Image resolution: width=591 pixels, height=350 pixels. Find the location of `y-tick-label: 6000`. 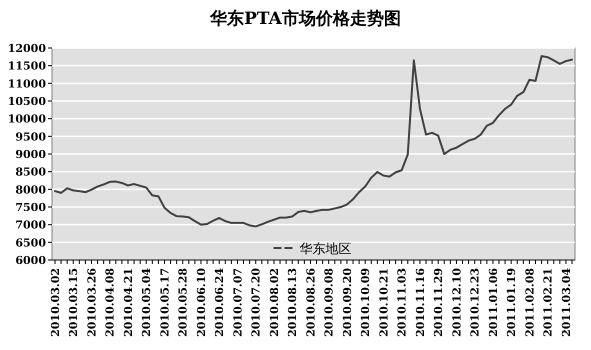

y-tick-label: 6000 is located at coordinates (30, 260).